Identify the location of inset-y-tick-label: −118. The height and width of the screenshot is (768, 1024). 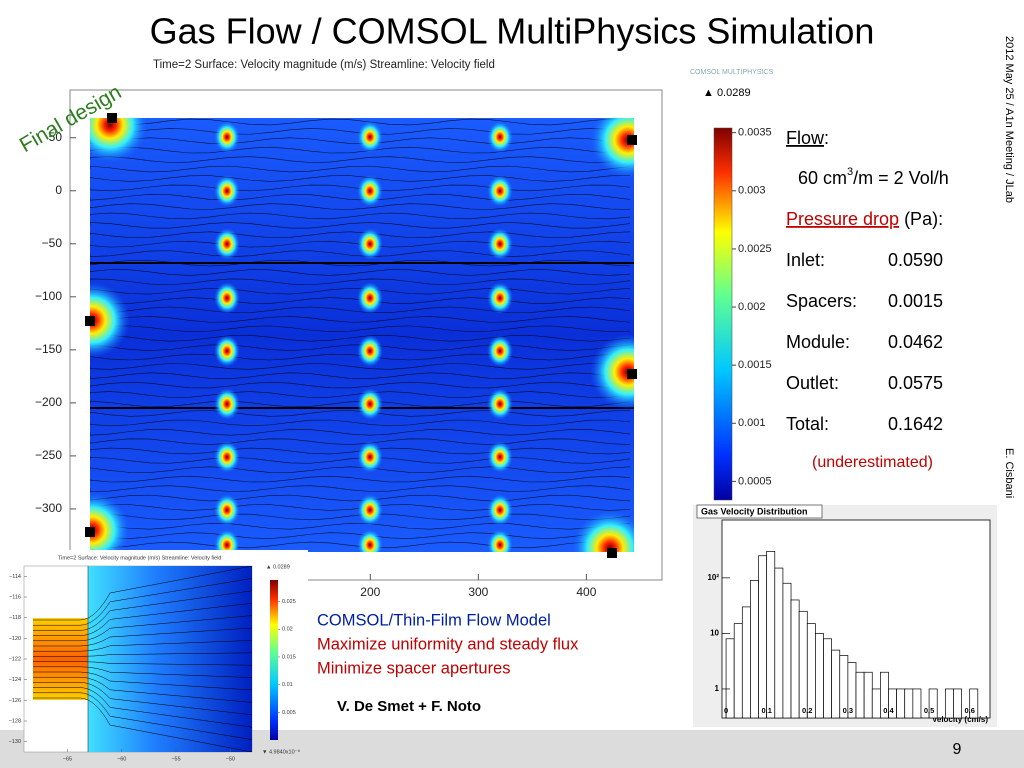
(15, 618).